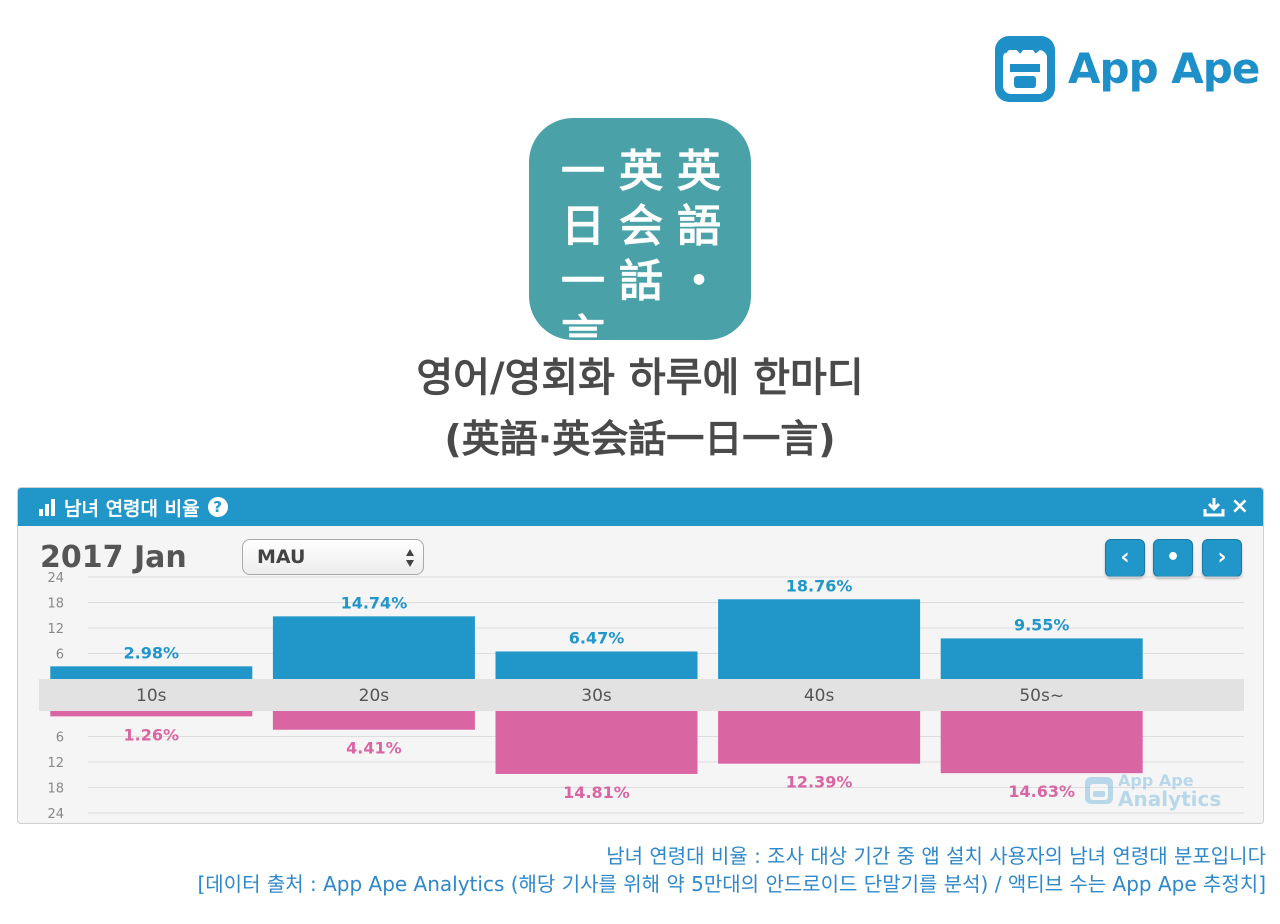 Image resolution: width=1280 pixels, height=924 pixels. Describe the element at coordinates (583, 336) in the screenshot. I see `app-icon-char: 言` at that location.